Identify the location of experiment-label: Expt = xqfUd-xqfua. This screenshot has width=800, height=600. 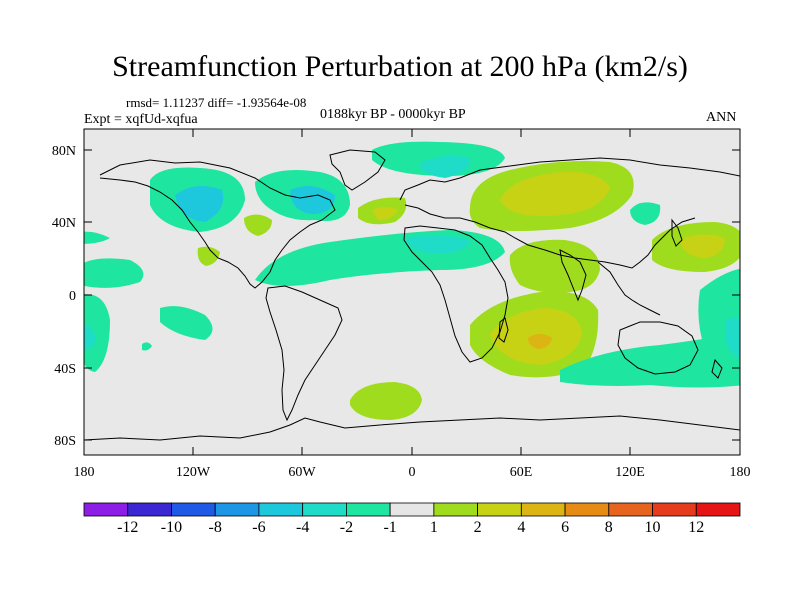
(141, 119).